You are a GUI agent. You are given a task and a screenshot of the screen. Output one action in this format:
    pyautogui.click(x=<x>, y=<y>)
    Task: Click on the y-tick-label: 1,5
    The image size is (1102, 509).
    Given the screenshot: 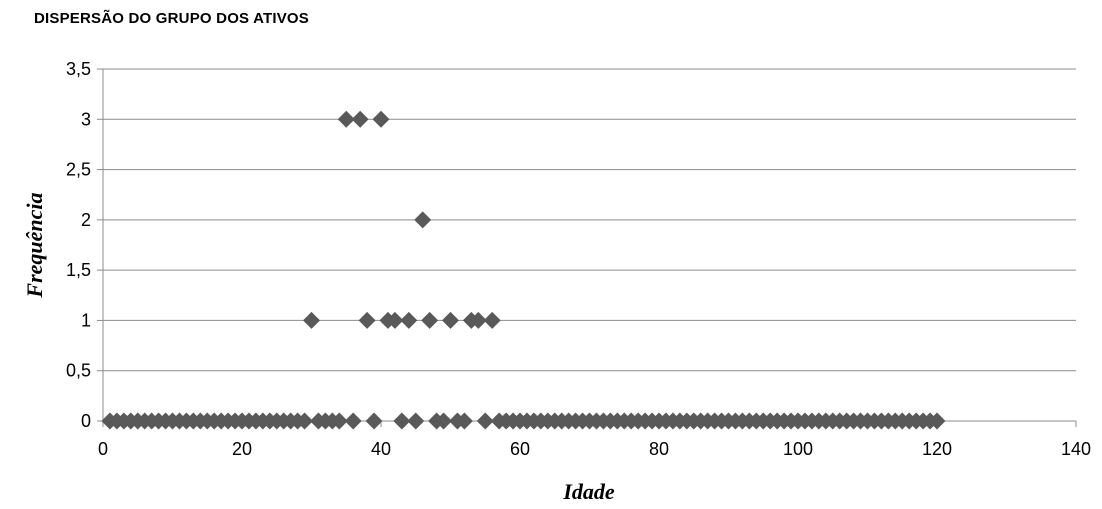 What is the action you would take?
    pyautogui.click(x=78, y=270)
    